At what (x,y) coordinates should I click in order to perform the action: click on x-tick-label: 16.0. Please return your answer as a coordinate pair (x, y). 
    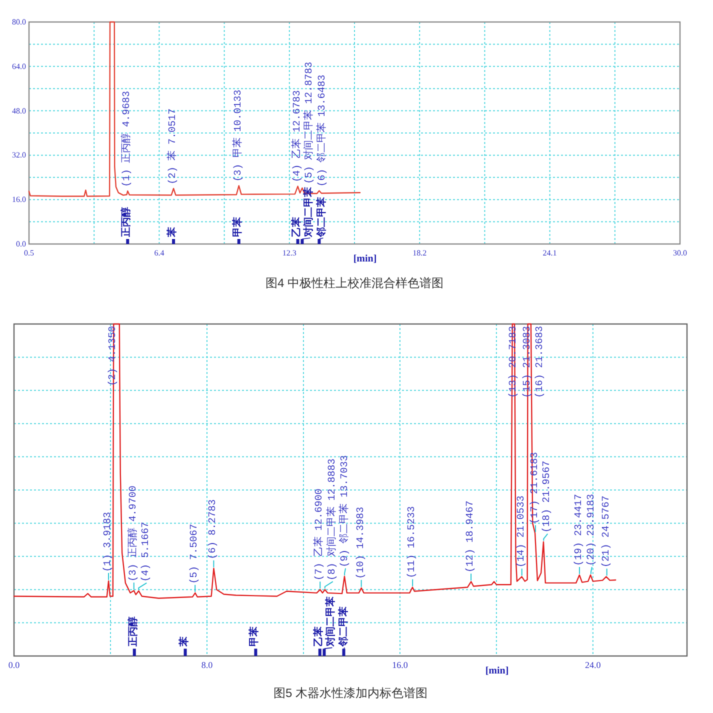
    Looking at the image, I should click on (400, 665).